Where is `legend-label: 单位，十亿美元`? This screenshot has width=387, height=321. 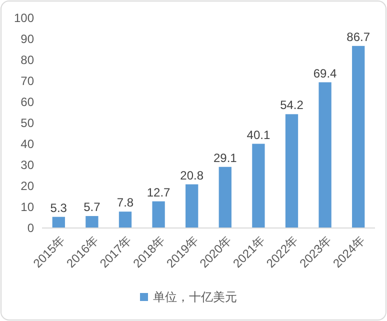
legend-label: 单位，十亿美元 is located at coordinates (195, 297).